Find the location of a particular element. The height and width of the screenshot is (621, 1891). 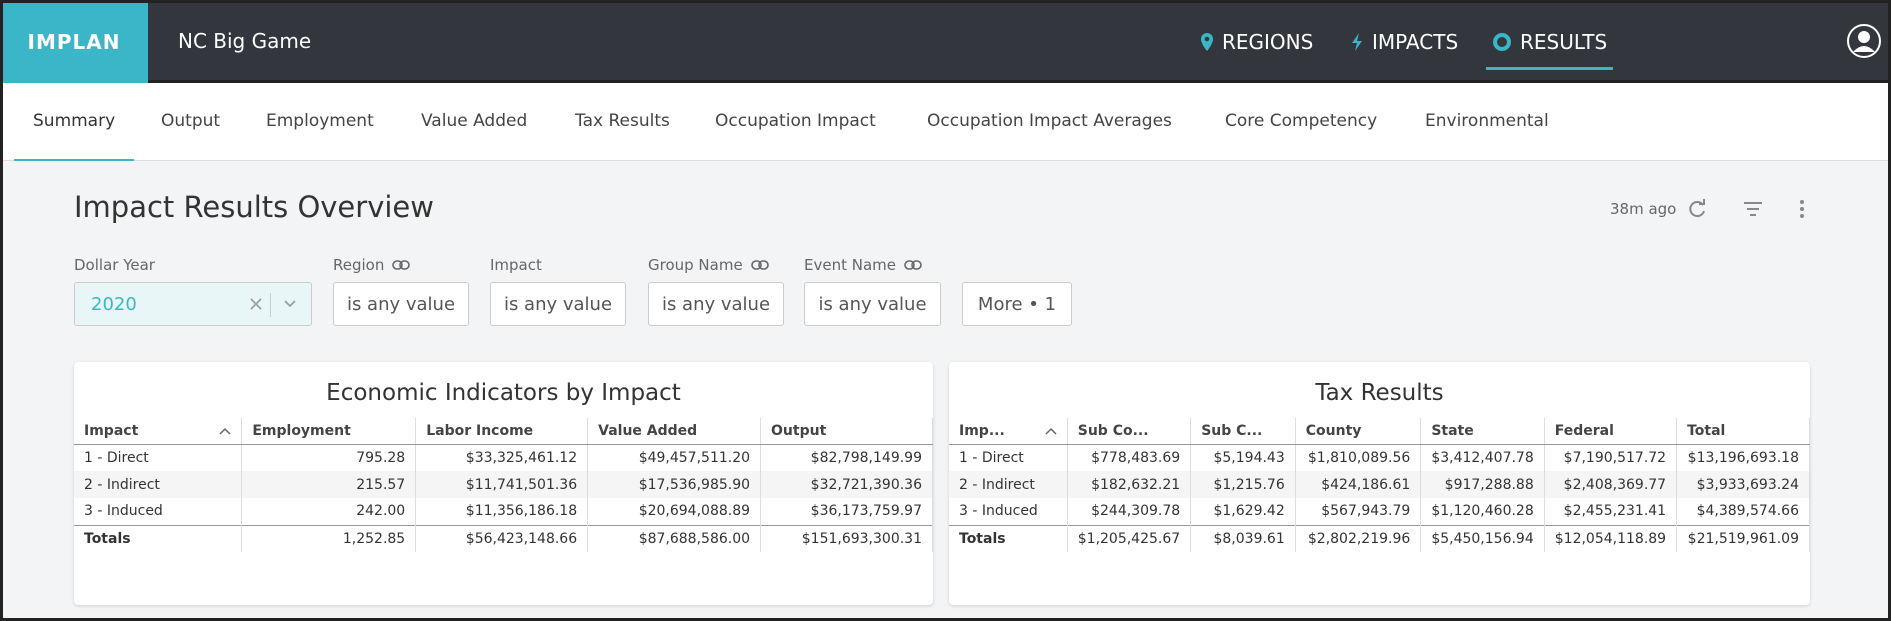

page-title: Impact Results Overview is located at coordinates (254, 207).